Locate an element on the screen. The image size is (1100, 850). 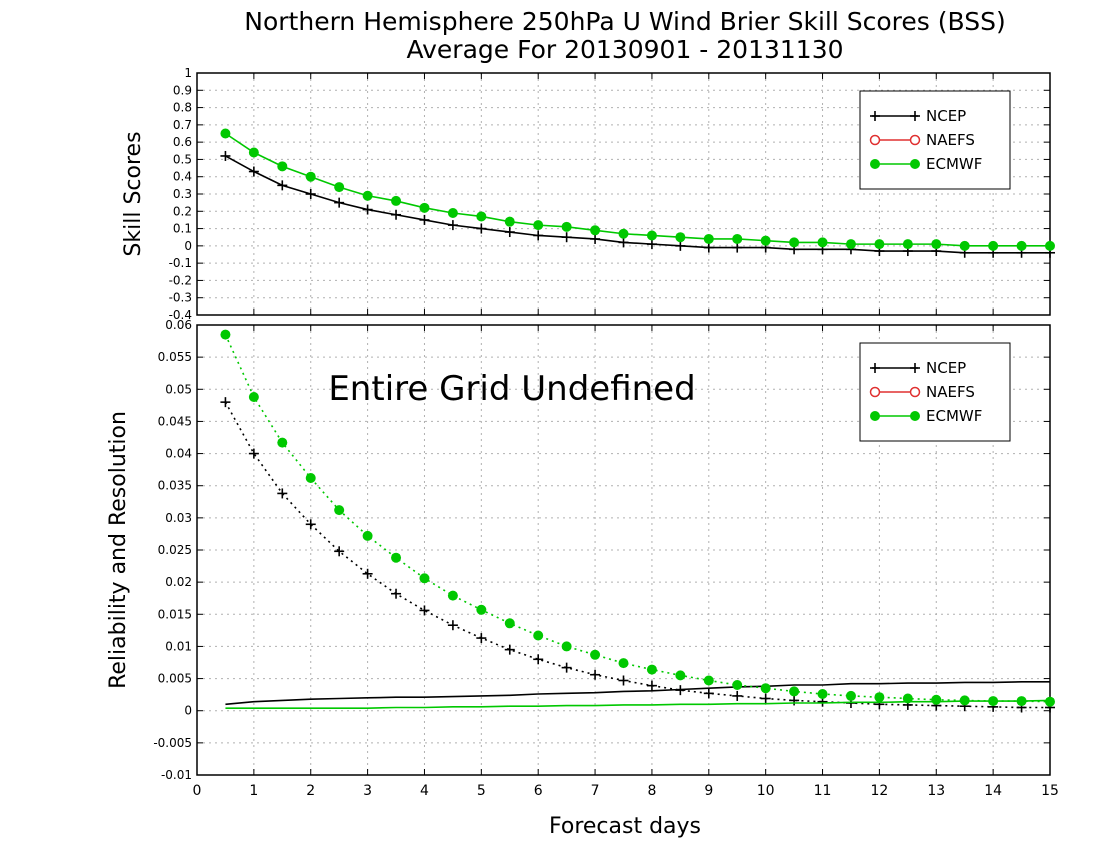
bottom-y-tick-label: 0.025 is located at coordinates (175, 550).